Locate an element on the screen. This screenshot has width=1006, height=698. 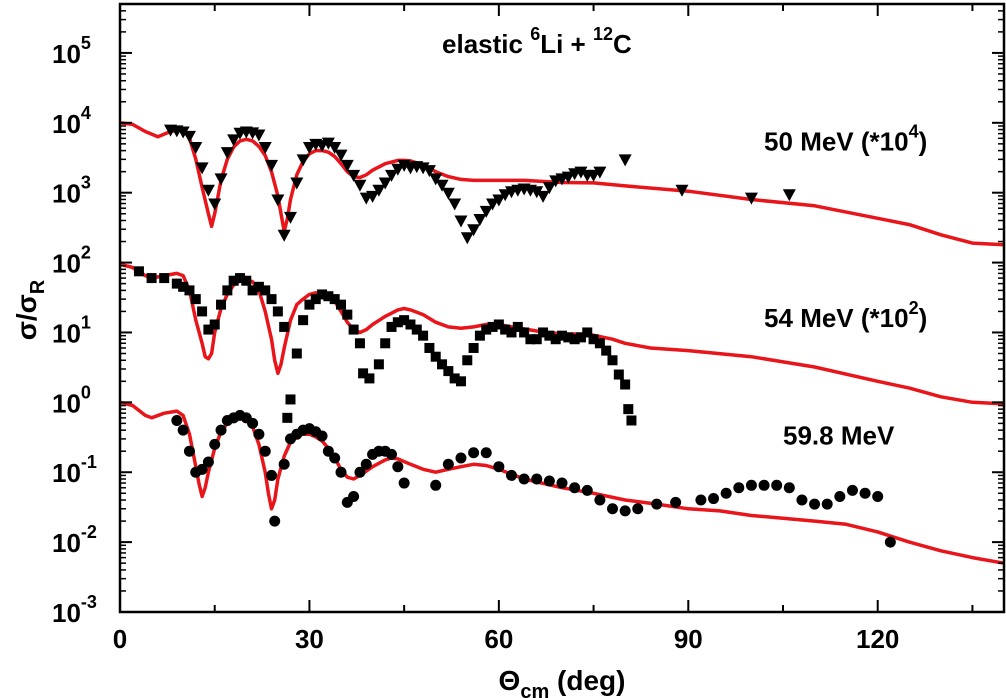
y-tick-label: 10⁻¹ is located at coordinates (74, 470).